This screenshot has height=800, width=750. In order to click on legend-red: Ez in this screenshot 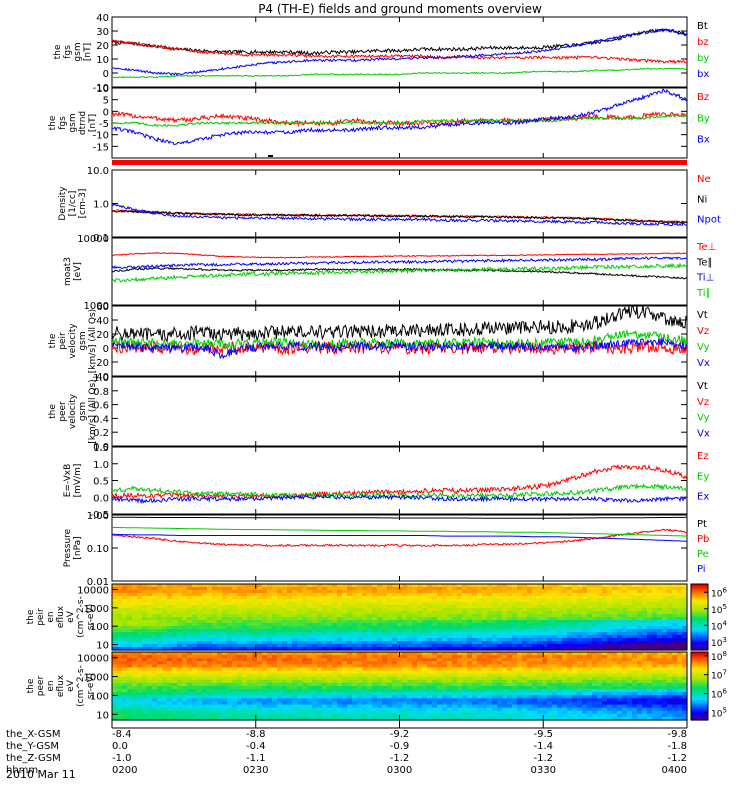, I will do `click(703, 456)`.